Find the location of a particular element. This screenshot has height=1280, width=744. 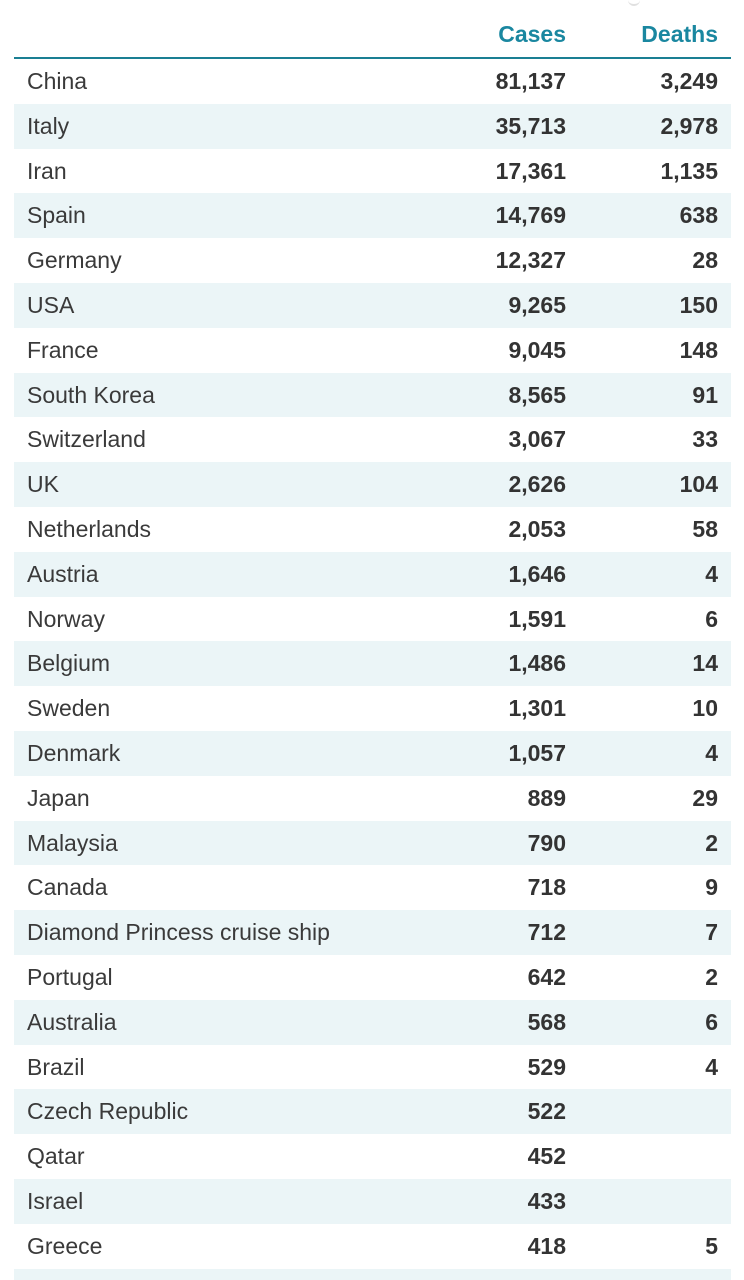

country-cell: Netherlands is located at coordinates (89, 528).